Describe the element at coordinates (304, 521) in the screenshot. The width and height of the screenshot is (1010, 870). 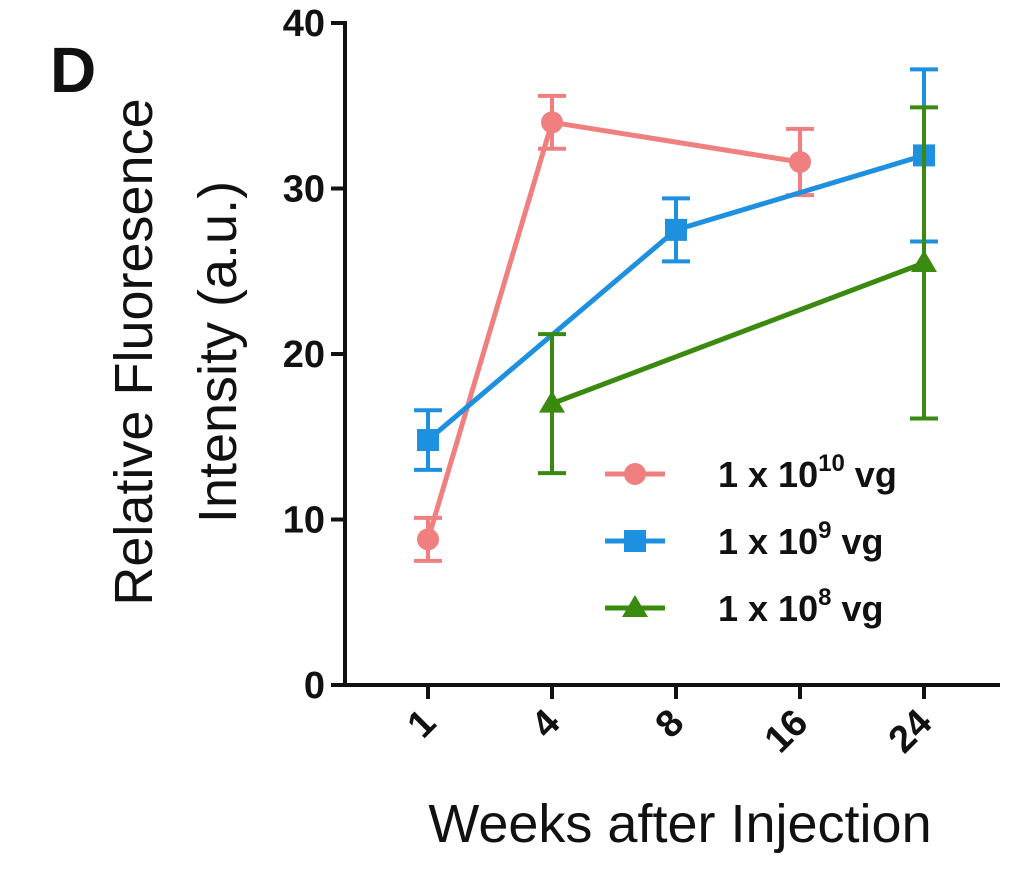
I see `y-tick-label: 10` at that location.